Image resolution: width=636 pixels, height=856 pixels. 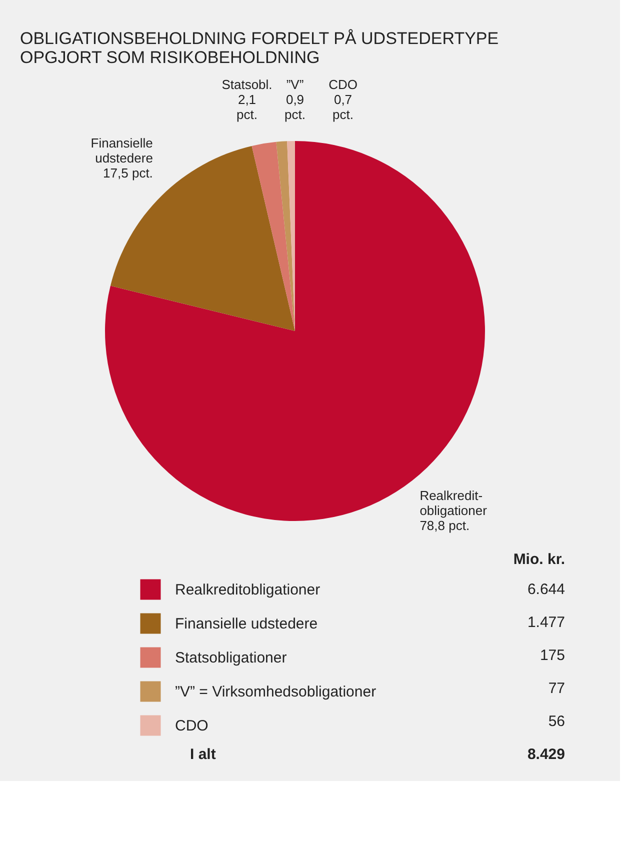 I want to click on text: Statsobl. 2,1 pct., so click(x=247, y=99).